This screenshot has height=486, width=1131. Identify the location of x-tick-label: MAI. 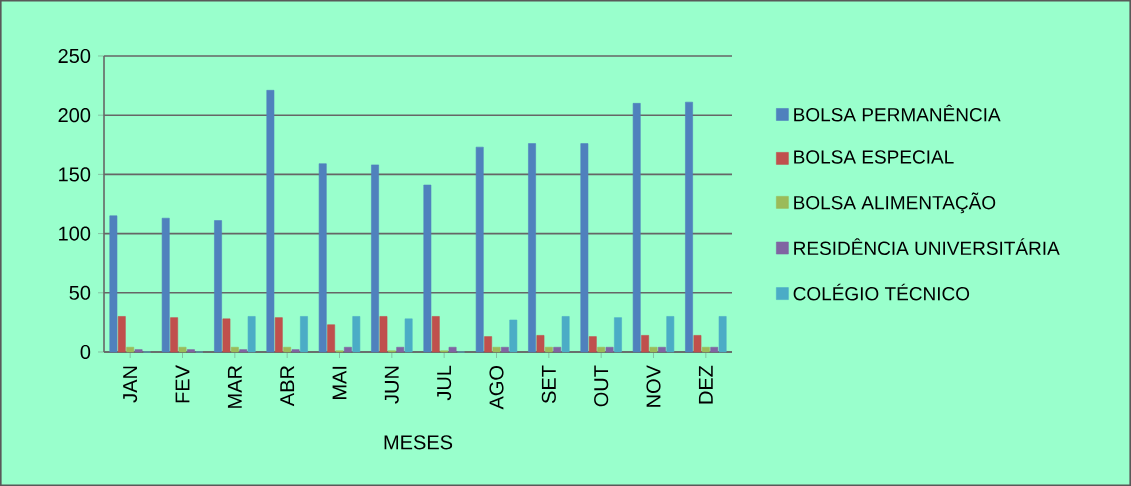
(339, 382).